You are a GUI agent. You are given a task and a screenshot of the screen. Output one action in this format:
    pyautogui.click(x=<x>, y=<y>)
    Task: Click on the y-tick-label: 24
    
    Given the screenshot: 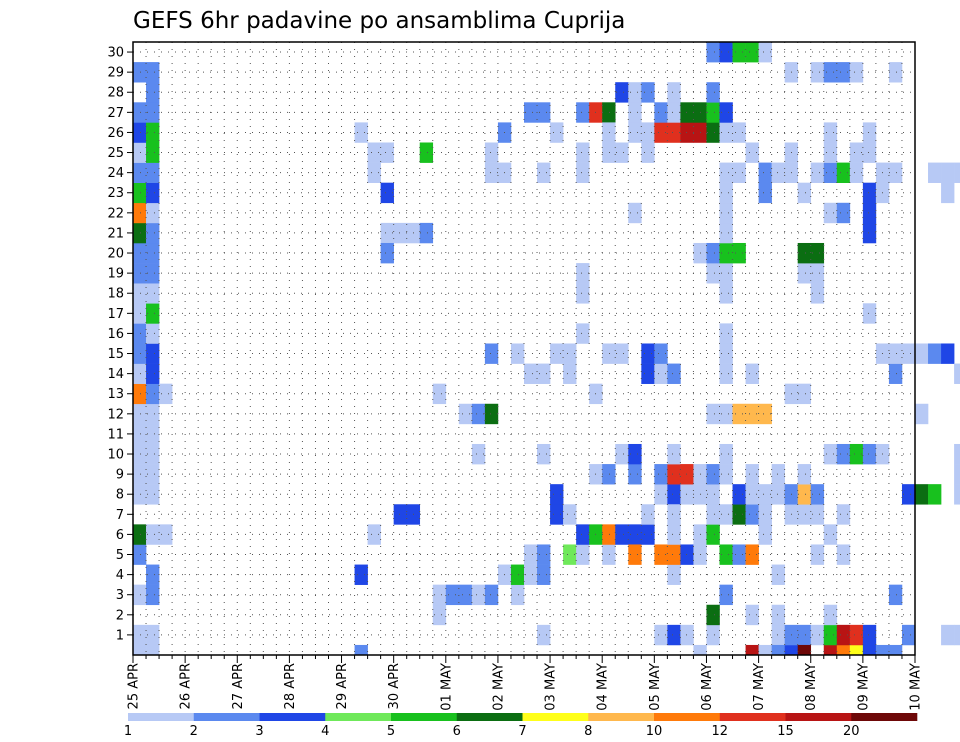 What is the action you would take?
    pyautogui.click(x=115, y=173)
    